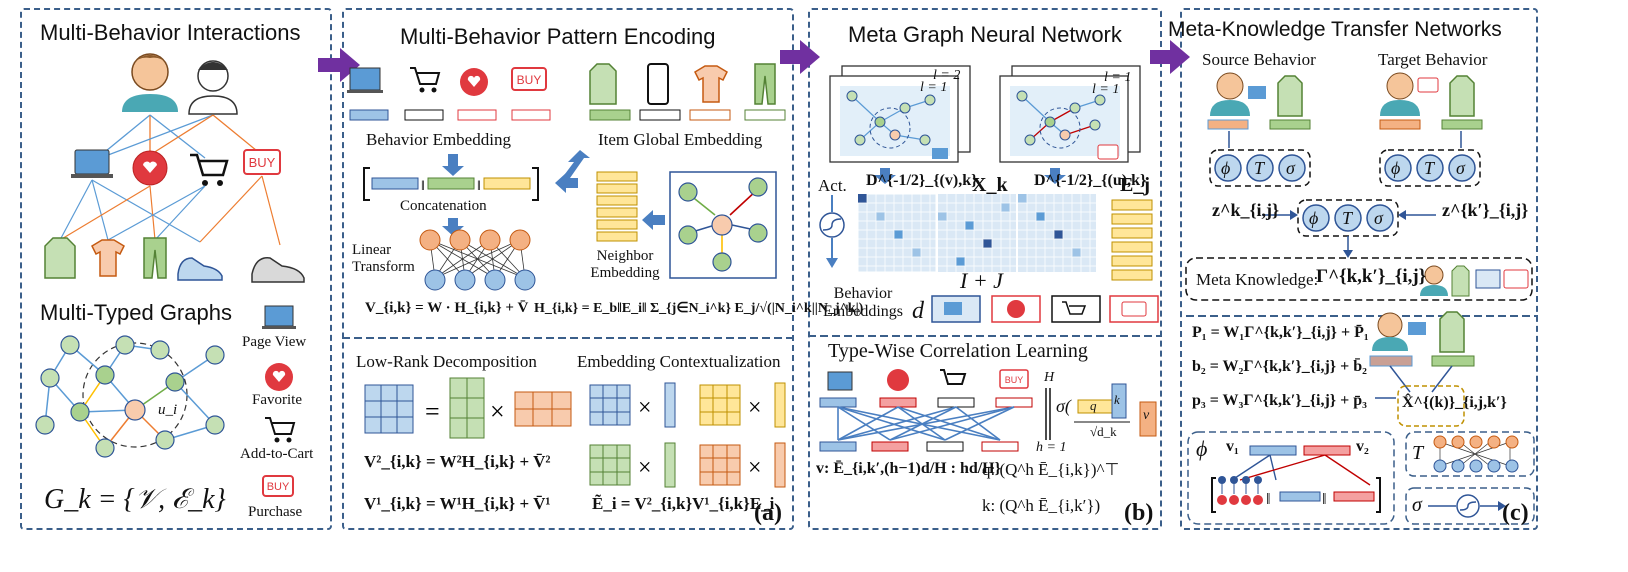  What do you see at coordinates (765, 84) in the screenshot?
I see `pants-icon` at bounding box center [765, 84].